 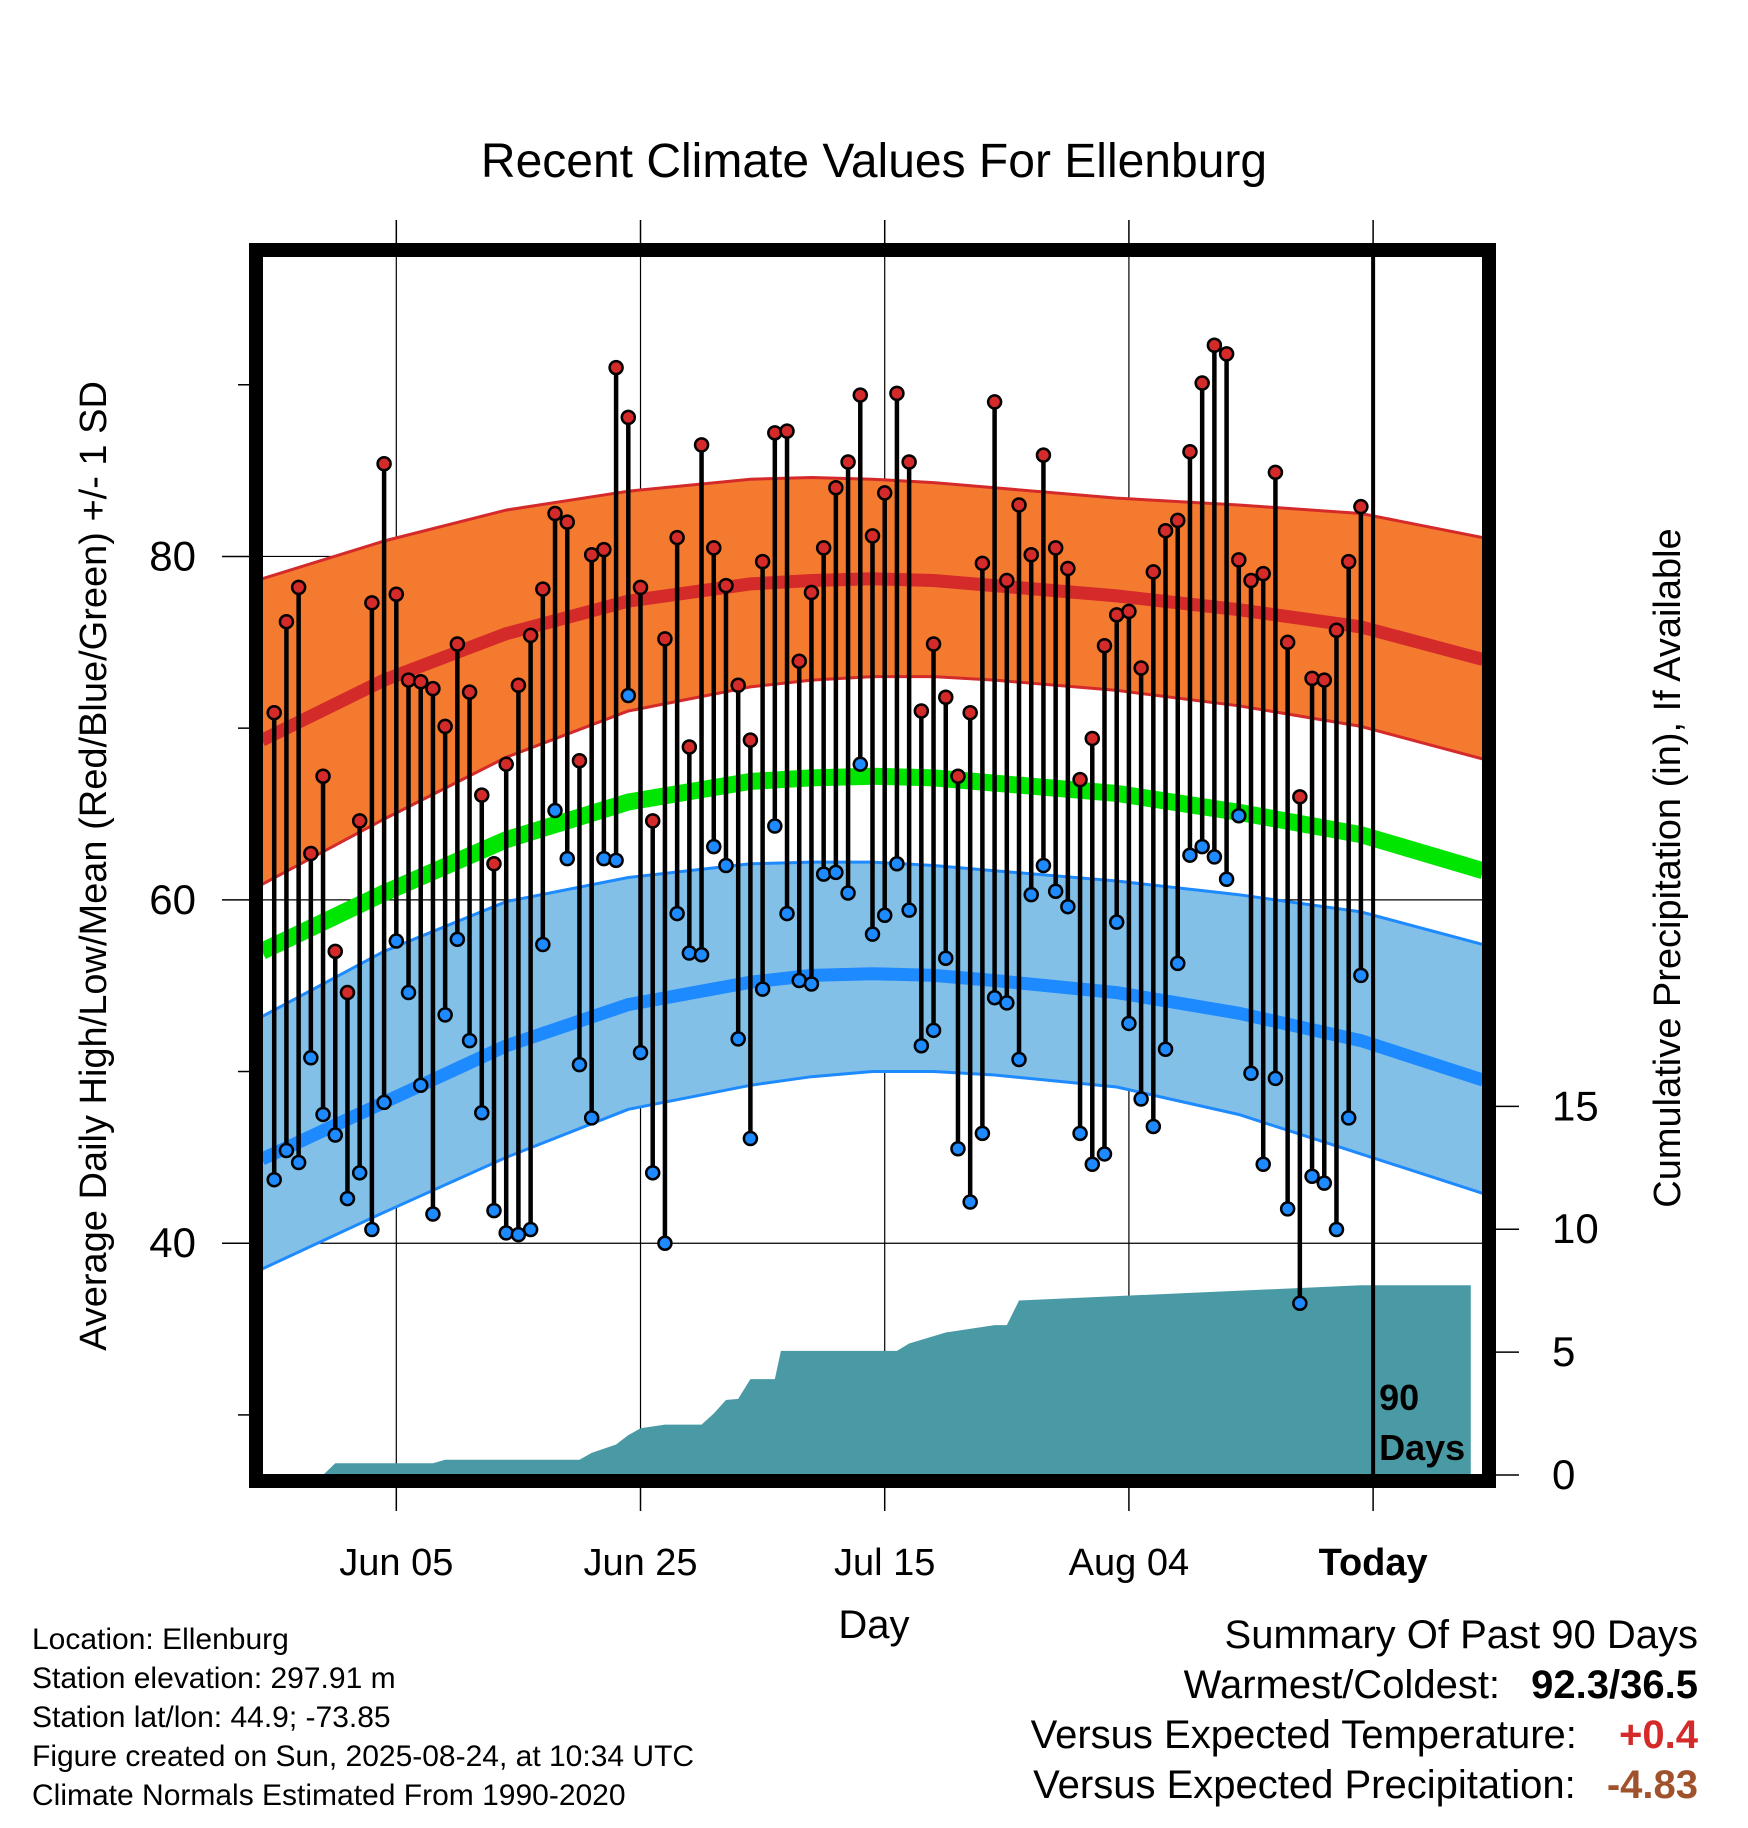 What do you see at coordinates (396, 1563) in the screenshot?
I see `x-tick-label: Jun 05` at bounding box center [396, 1563].